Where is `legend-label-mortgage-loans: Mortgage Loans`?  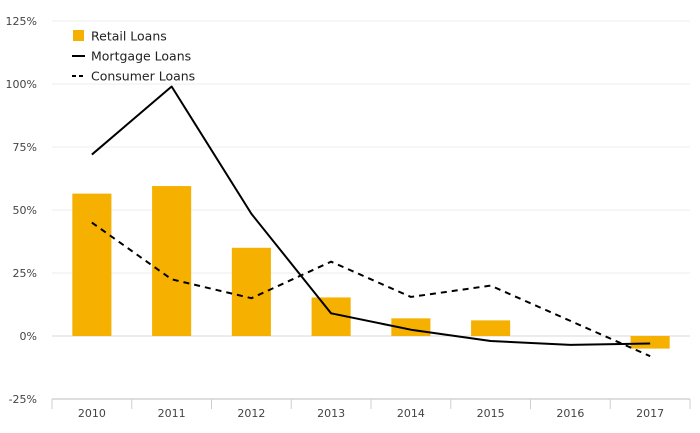
legend-label-mortgage-loans: Mortgage Loans is located at coordinates (141, 56).